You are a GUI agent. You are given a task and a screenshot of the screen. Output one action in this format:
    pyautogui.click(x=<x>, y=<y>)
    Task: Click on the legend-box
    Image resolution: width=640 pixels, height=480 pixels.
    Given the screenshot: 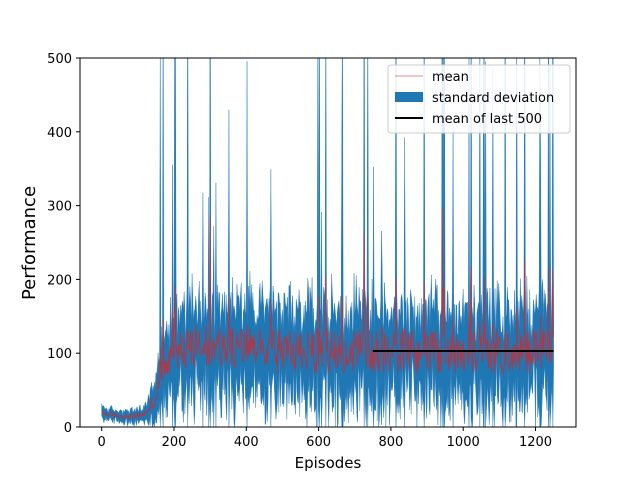 What is the action you would take?
    pyautogui.click(x=479, y=99)
    